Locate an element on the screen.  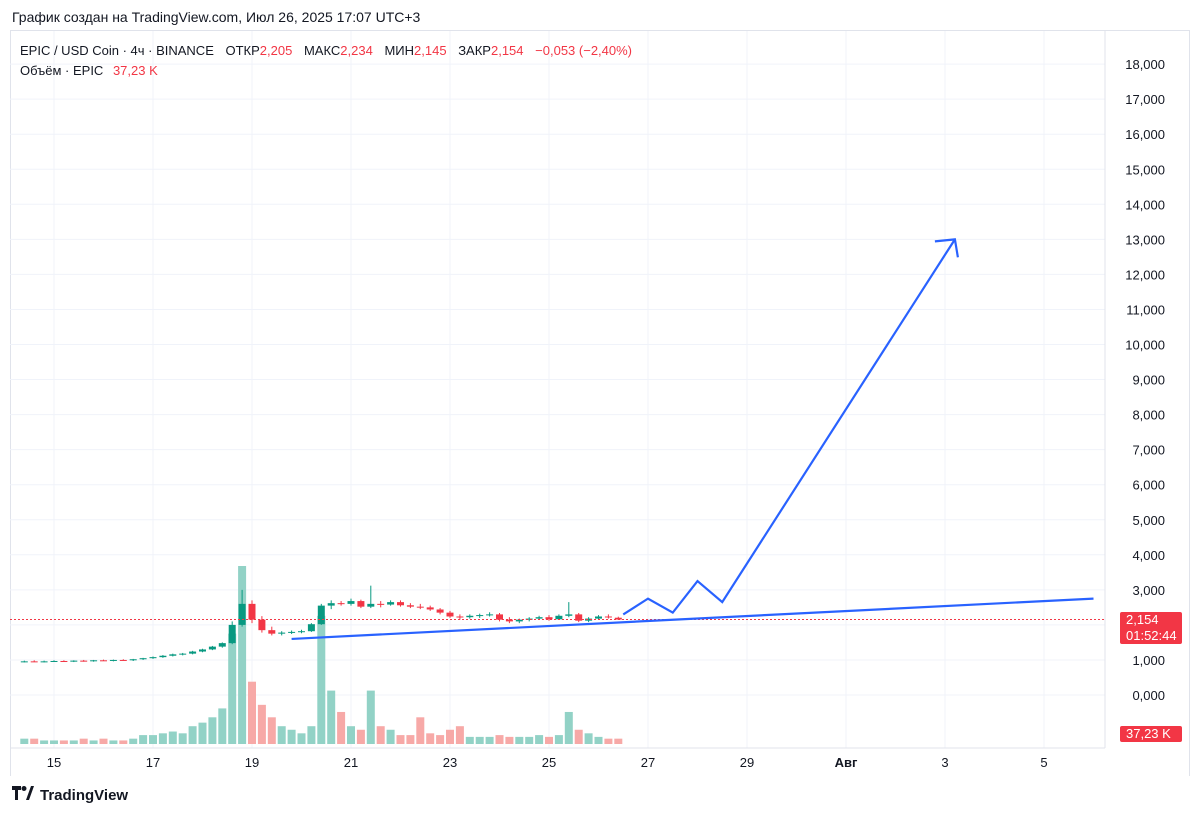
x-tick-label: 19 is located at coordinates (252, 762).